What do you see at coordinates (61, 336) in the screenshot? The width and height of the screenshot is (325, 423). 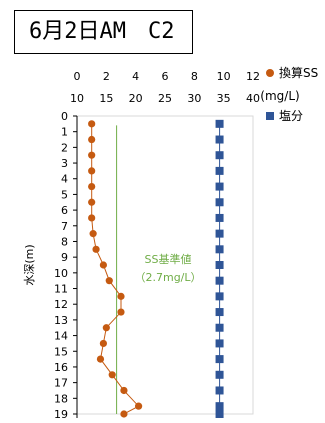 I see `y-tick-label: 14` at bounding box center [61, 336].